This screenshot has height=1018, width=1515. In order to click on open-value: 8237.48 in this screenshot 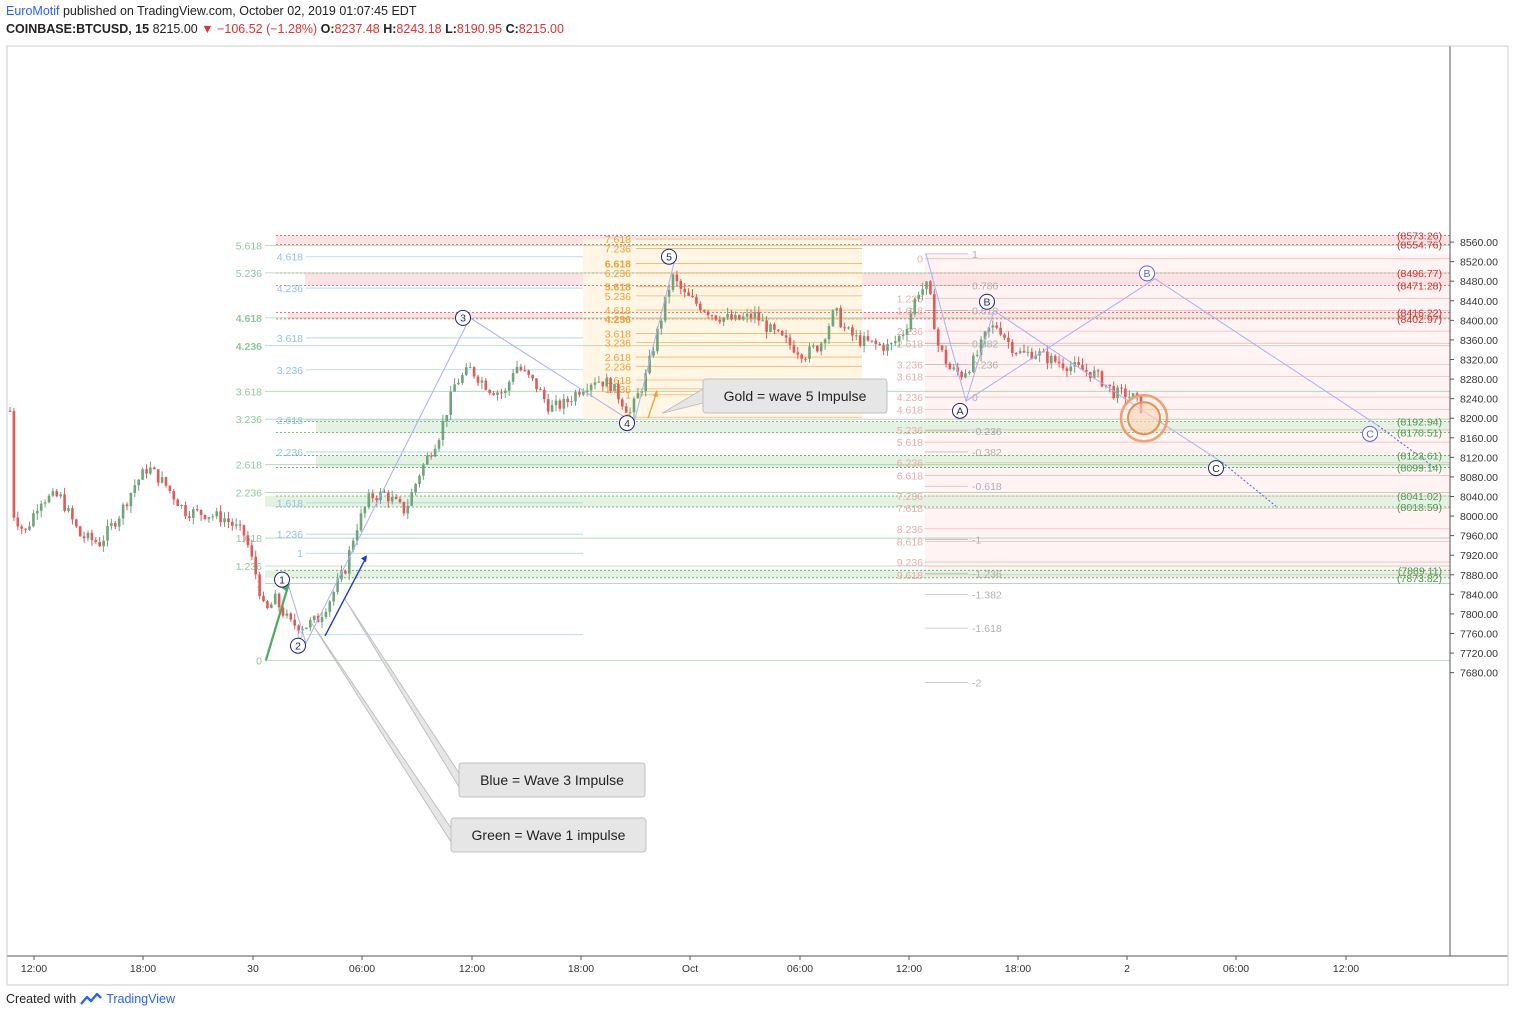, I will do `click(357, 29)`.